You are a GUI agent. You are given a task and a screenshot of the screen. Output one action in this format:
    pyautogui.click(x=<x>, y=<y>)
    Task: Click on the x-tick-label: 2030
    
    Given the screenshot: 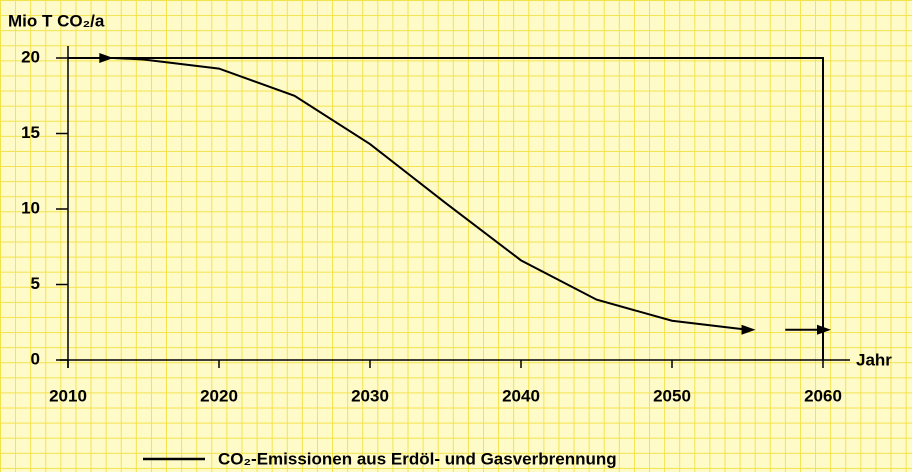 What is the action you would take?
    pyautogui.click(x=370, y=395)
    